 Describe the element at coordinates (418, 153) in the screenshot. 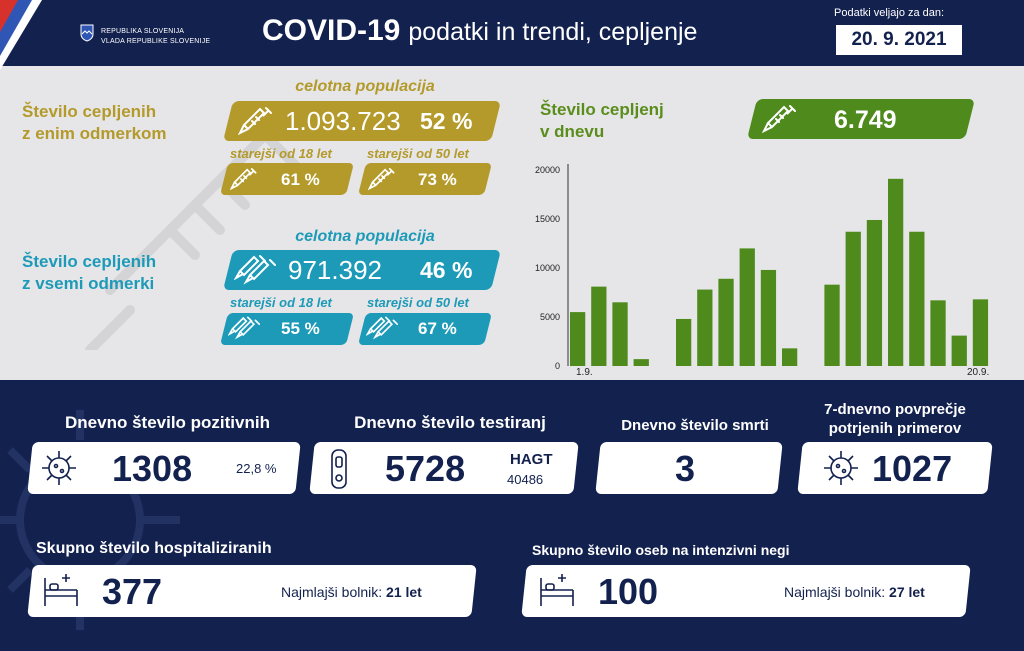

I see `one-dose-age50-label: starejši od 50 let` at that location.